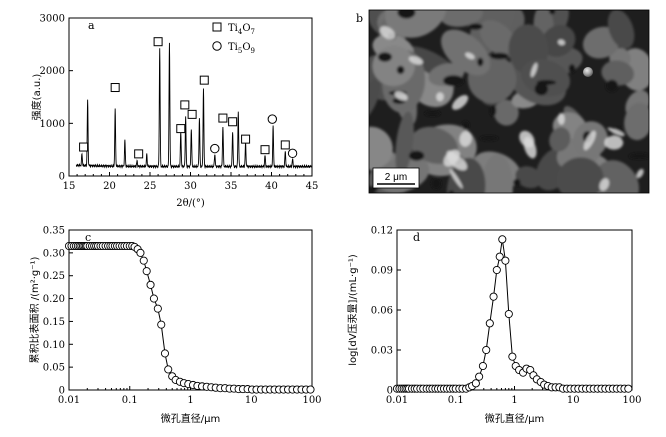  What do you see at coordinates (193, 106) in the screenshot?
I see `xrd-pattern` at bounding box center [193, 106].